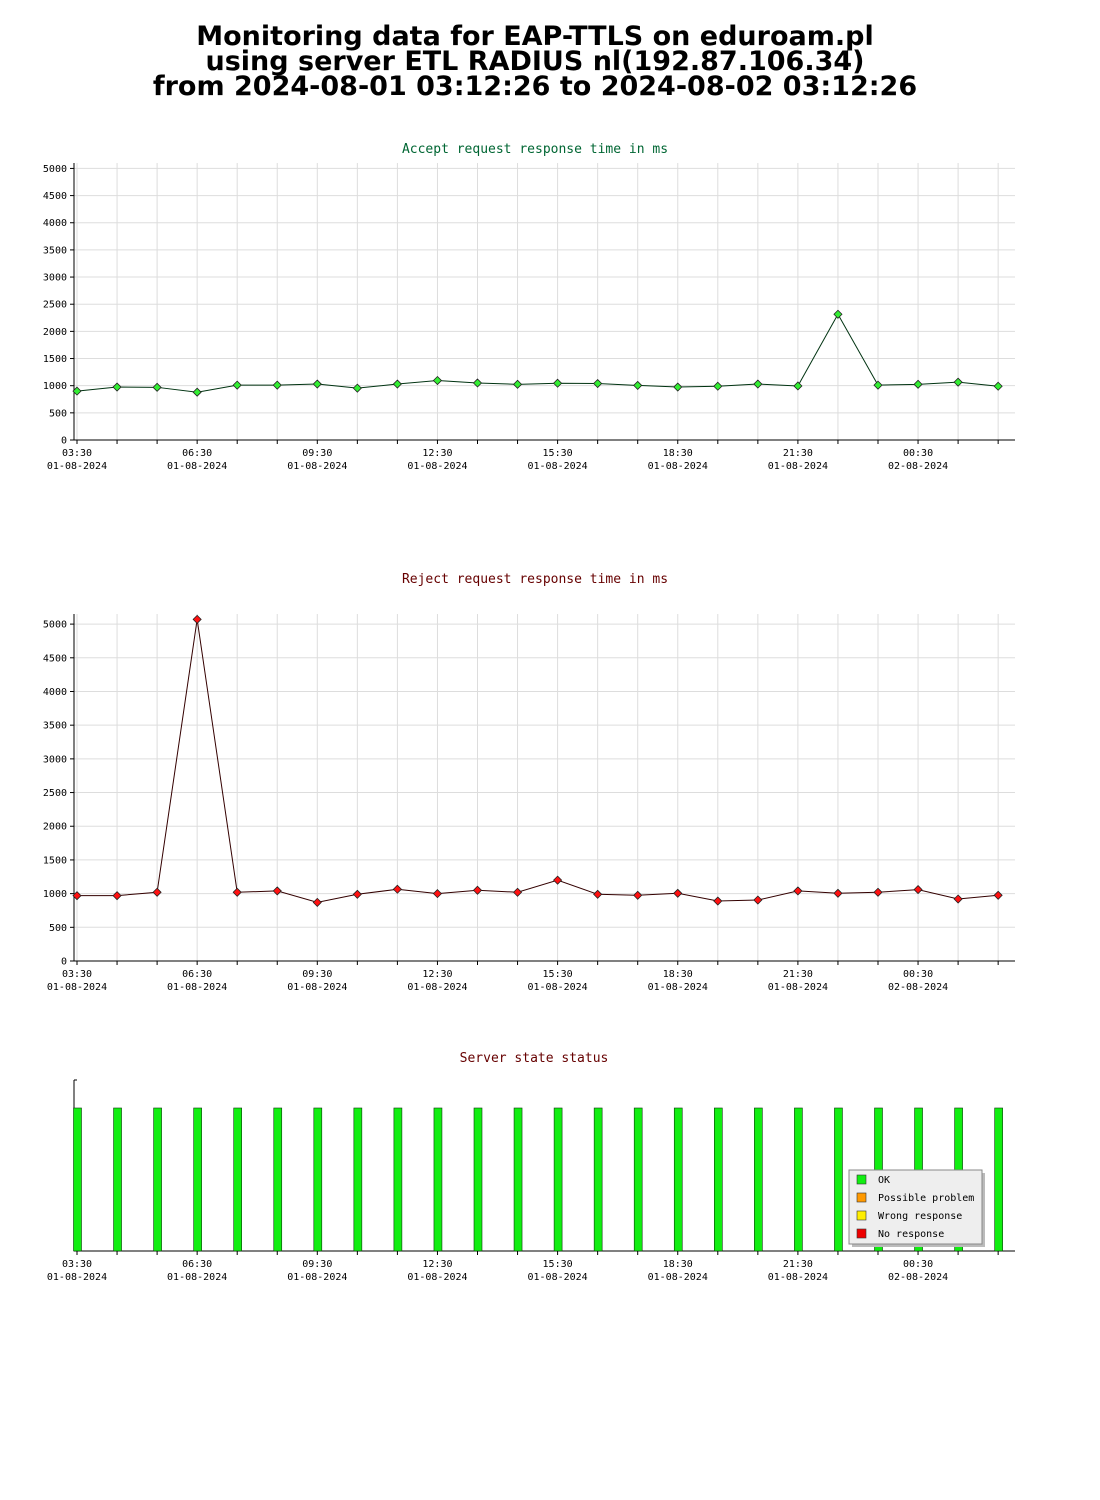 Image resolution: width=1100 pixels, height=1500 pixels. I want to click on x-tick-label-time: 12:30, so click(437, 453).